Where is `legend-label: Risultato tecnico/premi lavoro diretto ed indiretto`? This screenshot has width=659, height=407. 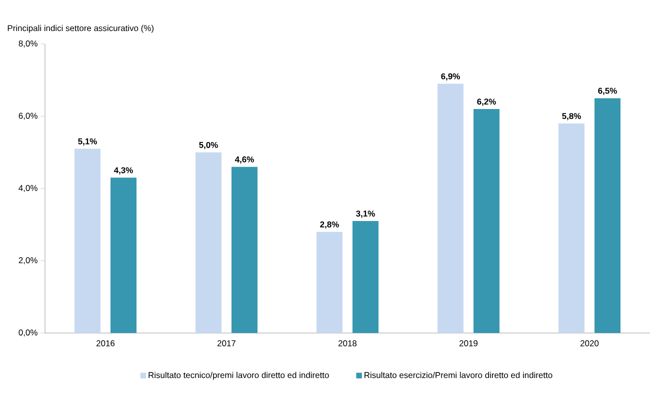
legend-label: Risultato tecnico/premi lavoro diretto ed indiretto is located at coordinates (238, 376).